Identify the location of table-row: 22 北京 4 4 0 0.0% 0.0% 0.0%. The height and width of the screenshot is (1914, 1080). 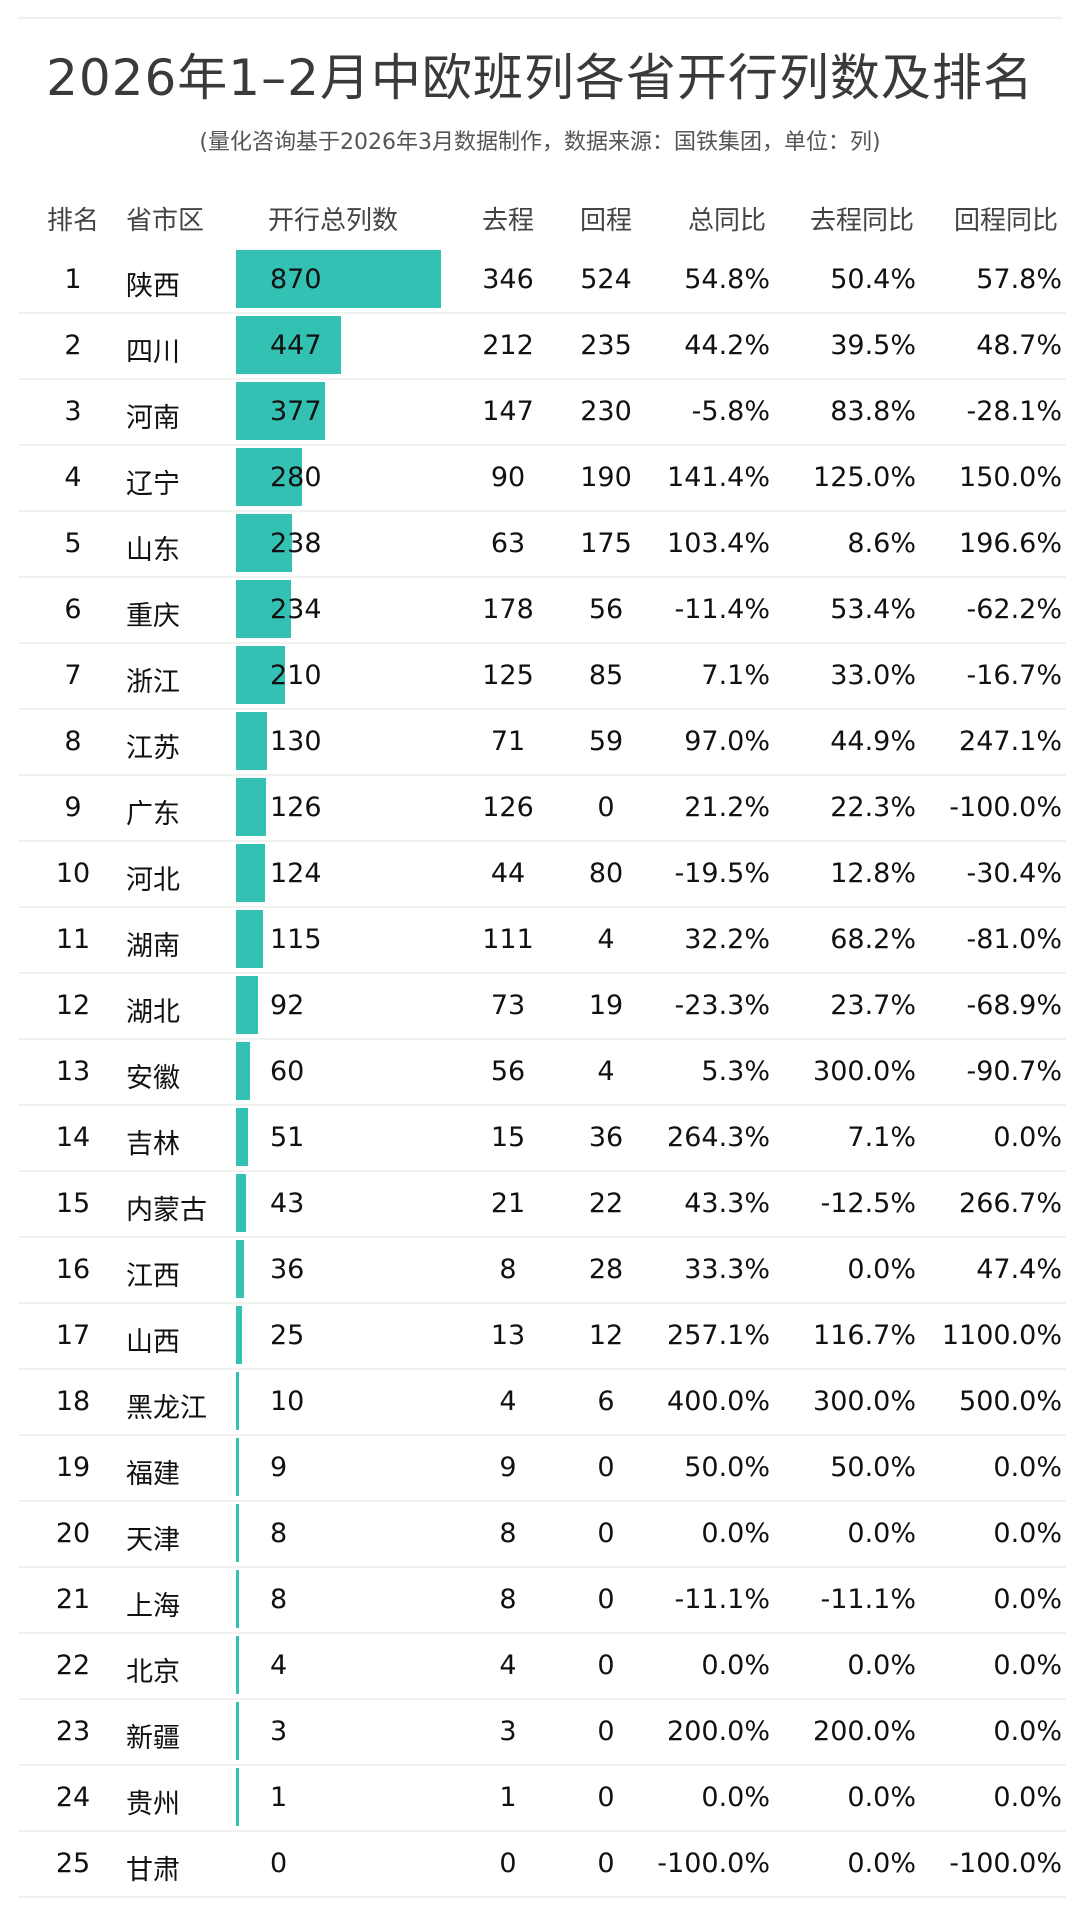
(542, 1667).